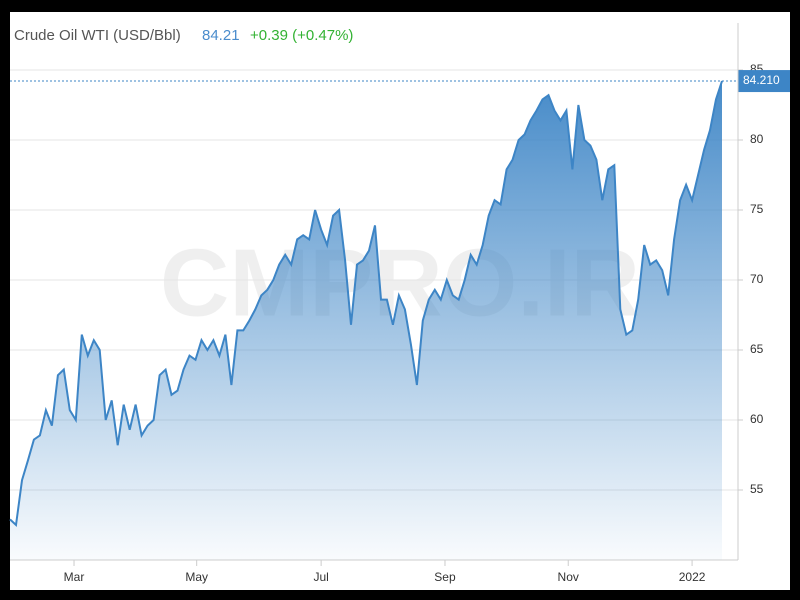  Describe the element at coordinates (757, 279) in the screenshot. I see `y-tick-label: 70` at that location.